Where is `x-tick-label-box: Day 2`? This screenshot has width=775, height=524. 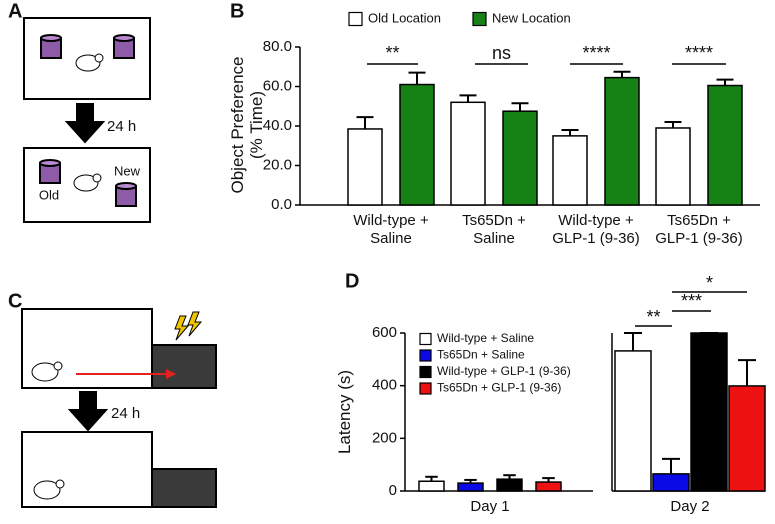 x-tick-label-box: Day 2 is located at coordinates (690, 506).